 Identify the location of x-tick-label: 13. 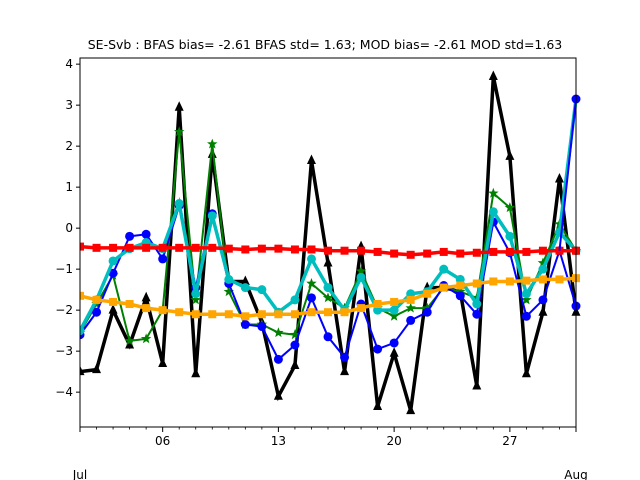
(278, 441).